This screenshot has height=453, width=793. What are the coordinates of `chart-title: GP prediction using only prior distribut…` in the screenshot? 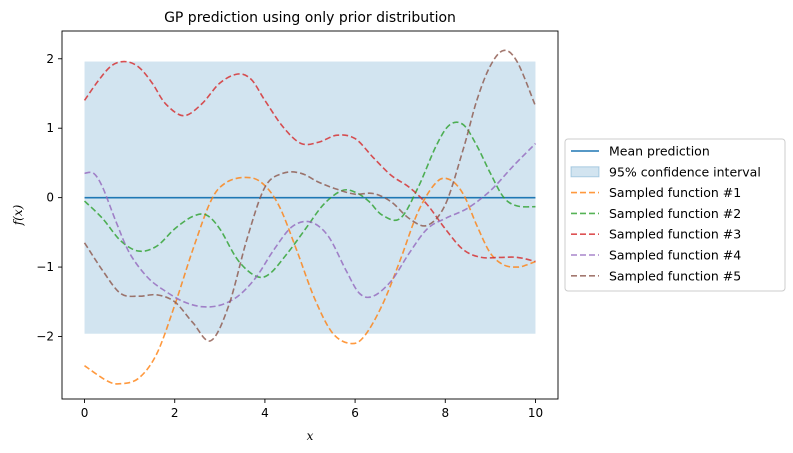 It's located at (310, 18).